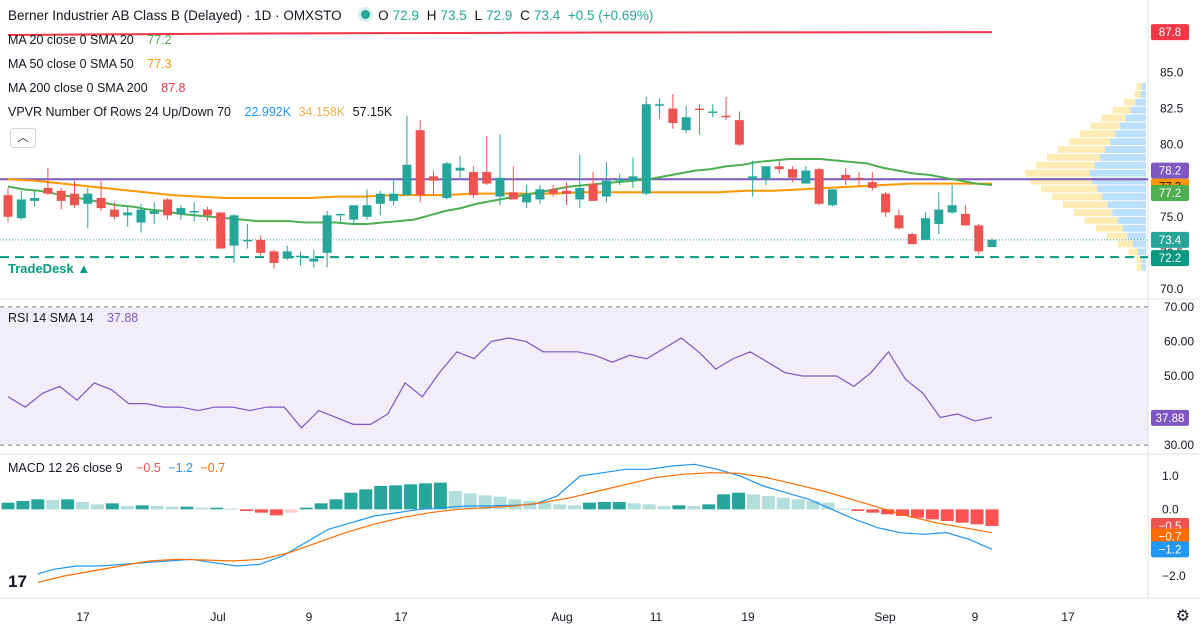 The width and height of the screenshot is (1200, 630). Describe the element at coordinates (83, 617) in the screenshot. I see `time-tick-label: 17` at that location.